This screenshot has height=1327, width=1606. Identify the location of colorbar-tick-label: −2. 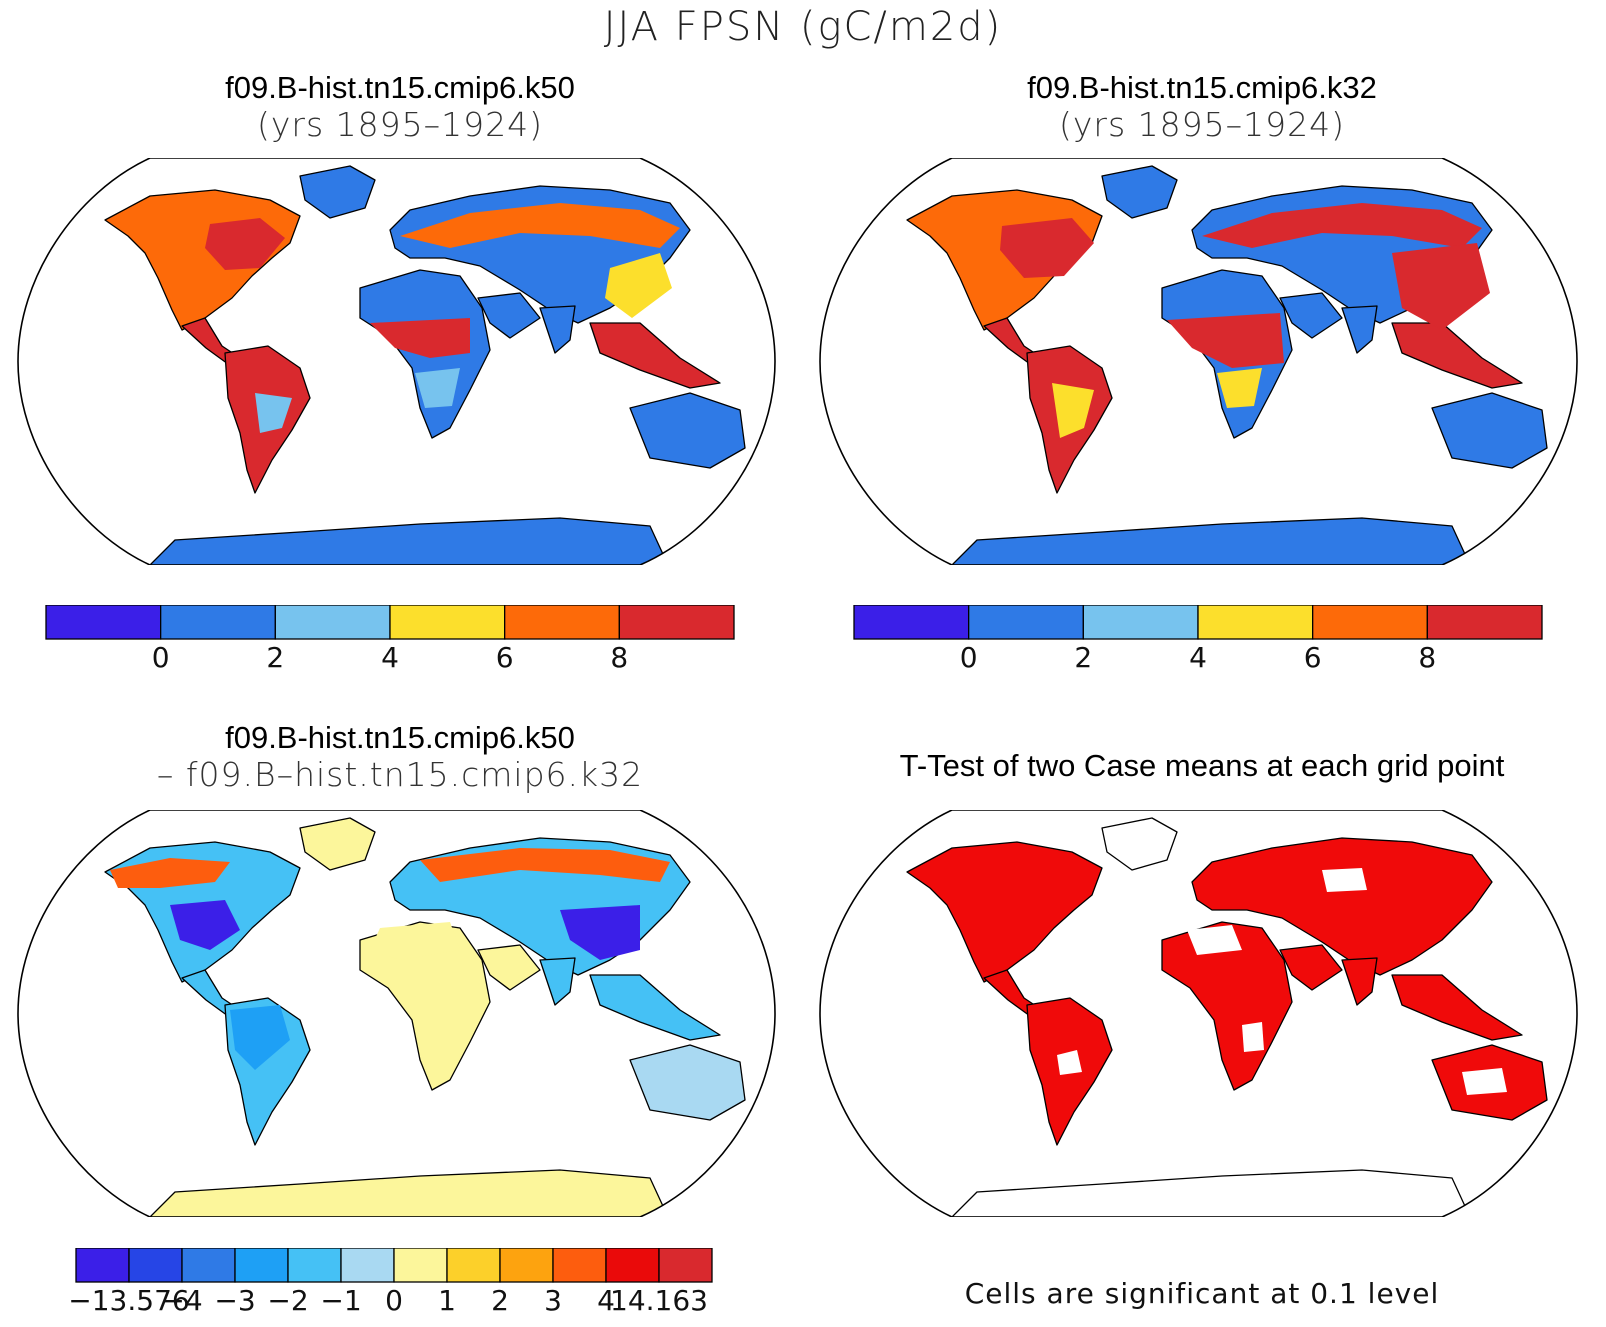
(287, 1300).